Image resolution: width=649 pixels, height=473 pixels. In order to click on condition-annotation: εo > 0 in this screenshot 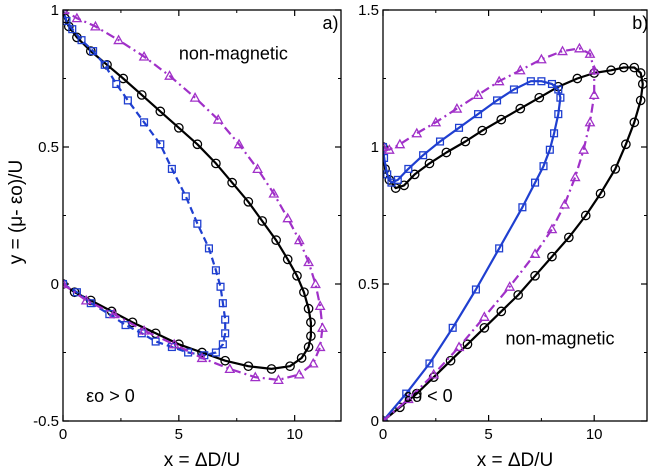, I will do `click(110, 396)`.